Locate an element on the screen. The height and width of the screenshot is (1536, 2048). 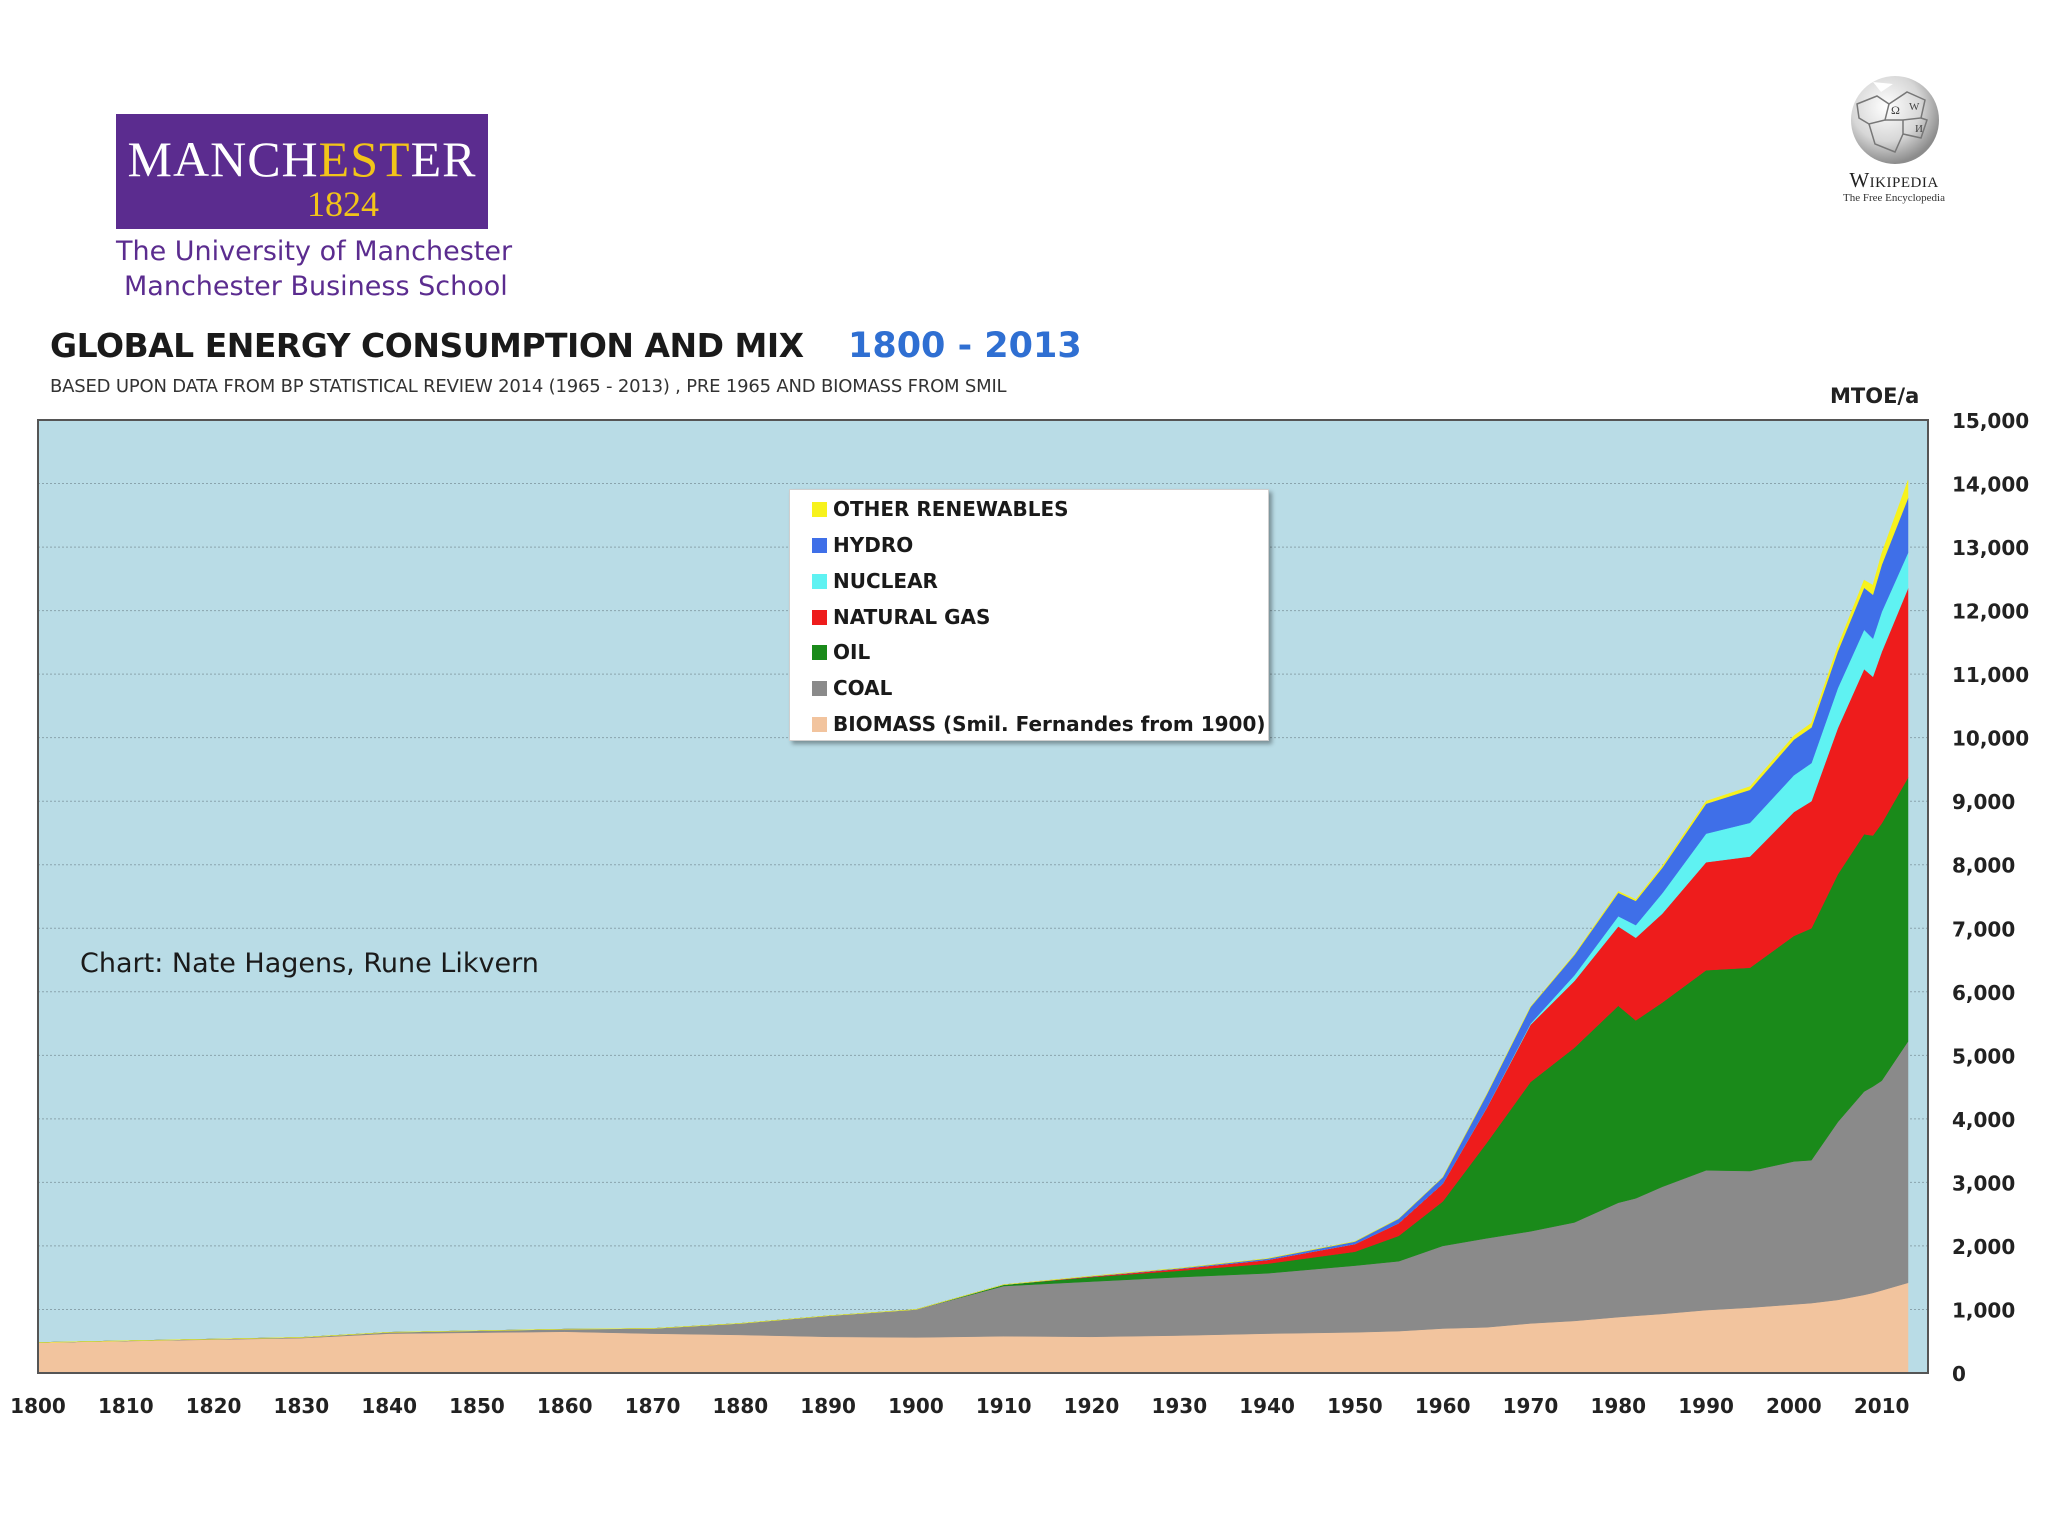
legend-item-other-renewables: OTHER RENEWABLES is located at coordinates (940, 509).